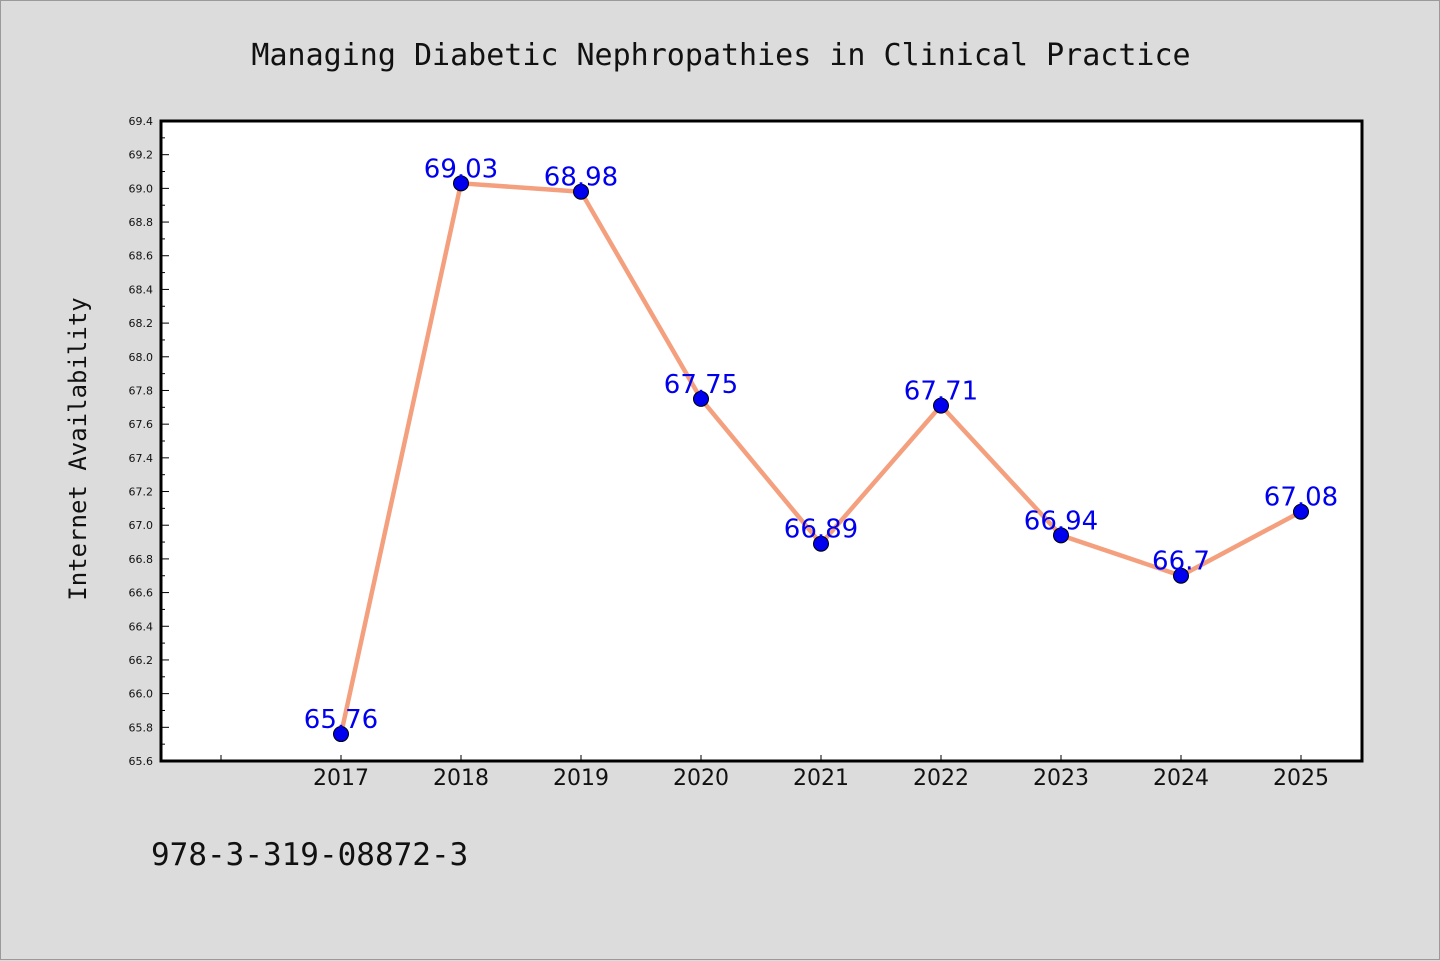  I want to click on y-tick-label: 66.6, so click(141, 593).